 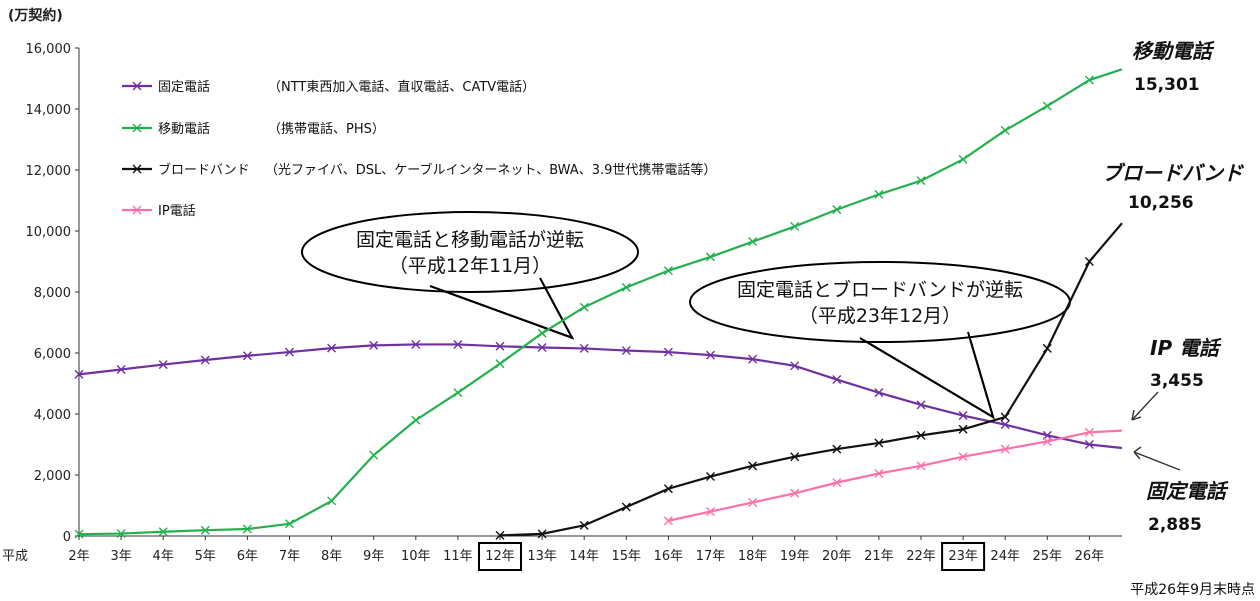 What do you see at coordinates (1161, 203) in the screenshot?
I see `end-label-broadband-value: 10,256` at bounding box center [1161, 203].